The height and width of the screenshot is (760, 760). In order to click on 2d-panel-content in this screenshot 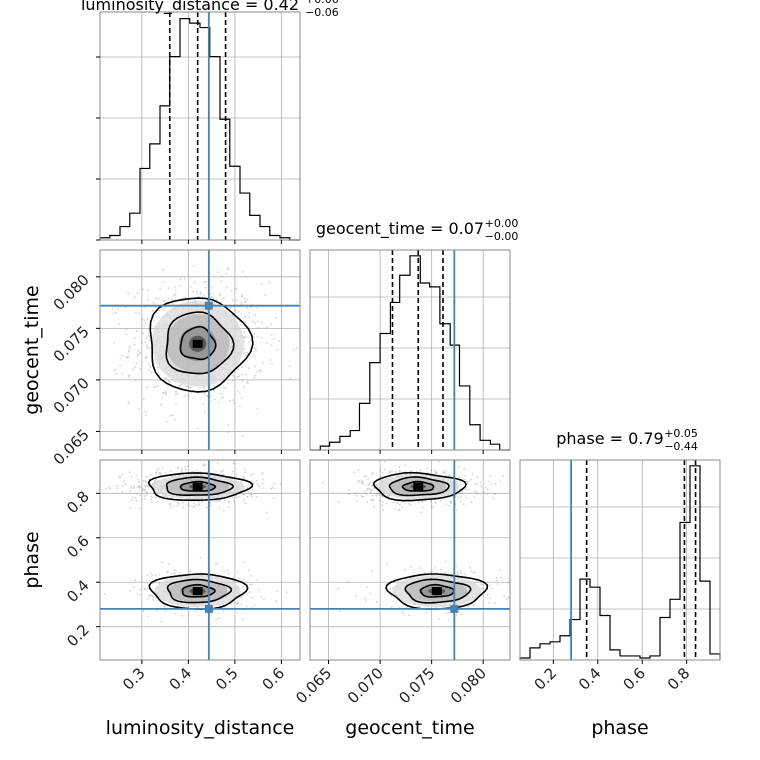, I will do `click(200, 350)`.